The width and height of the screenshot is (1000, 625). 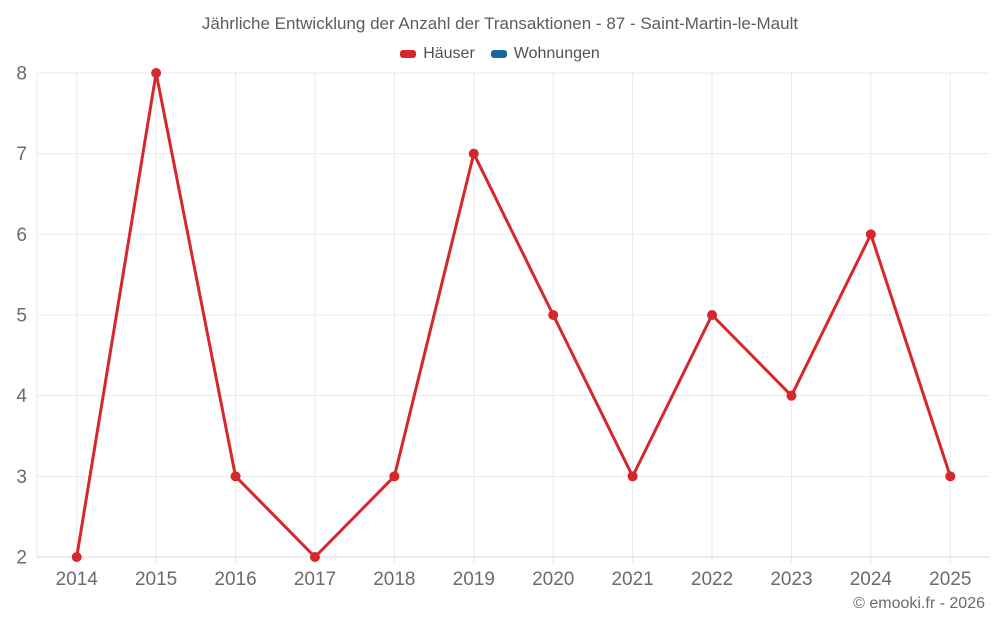 What do you see at coordinates (21, 558) in the screenshot?
I see `y-axis-label-2: 2` at bounding box center [21, 558].